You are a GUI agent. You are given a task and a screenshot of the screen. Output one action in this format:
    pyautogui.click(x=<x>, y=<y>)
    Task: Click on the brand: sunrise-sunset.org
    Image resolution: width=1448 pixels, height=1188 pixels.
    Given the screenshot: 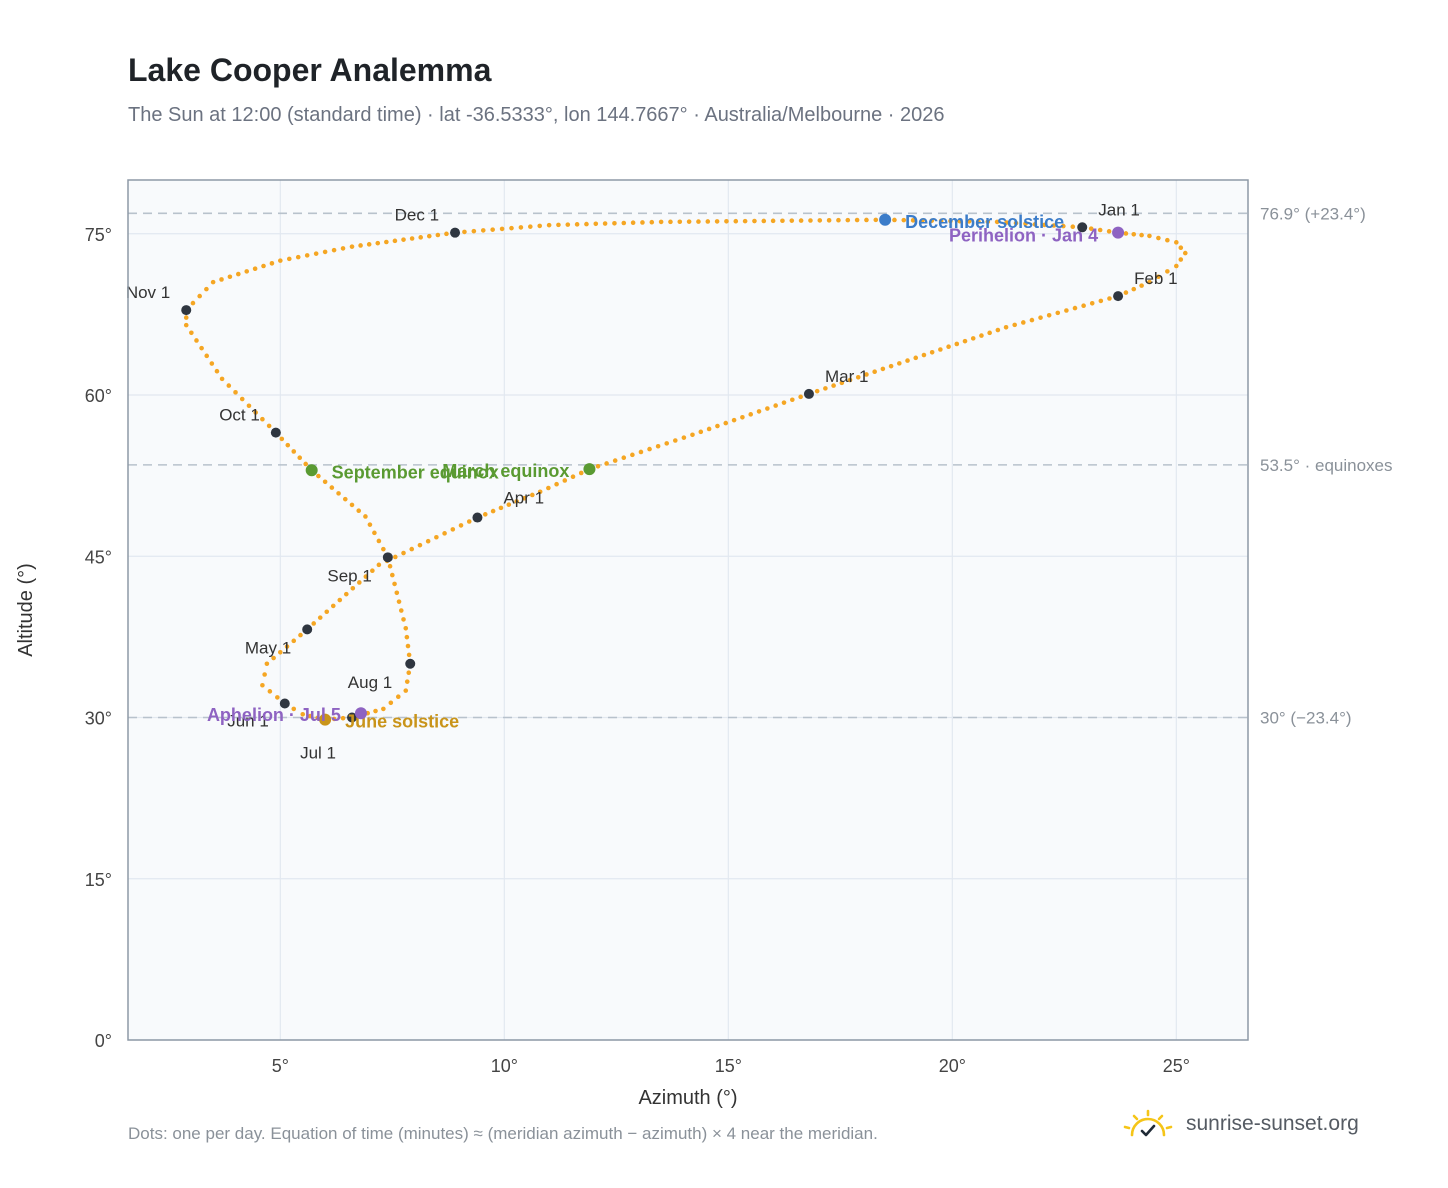 What is the action you would take?
    pyautogui.click(x=1239, y=1124)
    